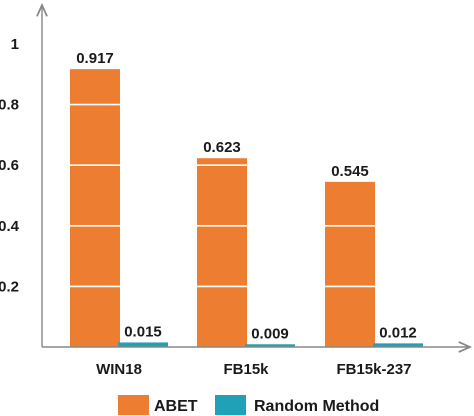 This screenshot has width=474, height=416. I want to click on y-tick-labels: 0.2 0.4 0.6 0.8 1, so click(10, 165).